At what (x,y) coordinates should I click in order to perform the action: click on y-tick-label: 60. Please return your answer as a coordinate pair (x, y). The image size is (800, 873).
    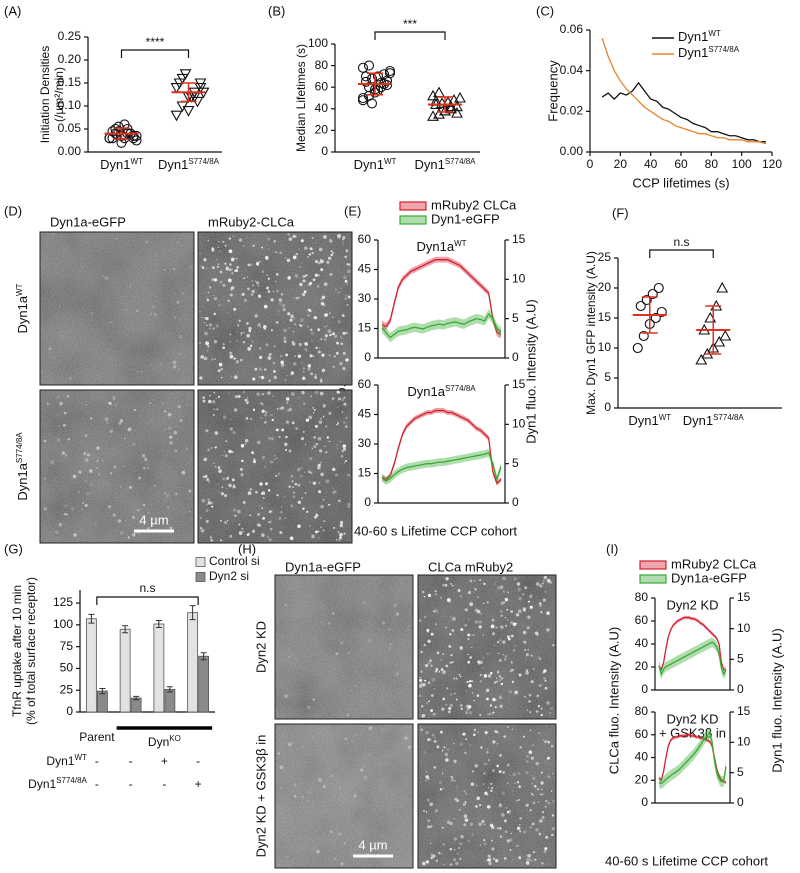
    Looking at the image, I should click on (365, 239).